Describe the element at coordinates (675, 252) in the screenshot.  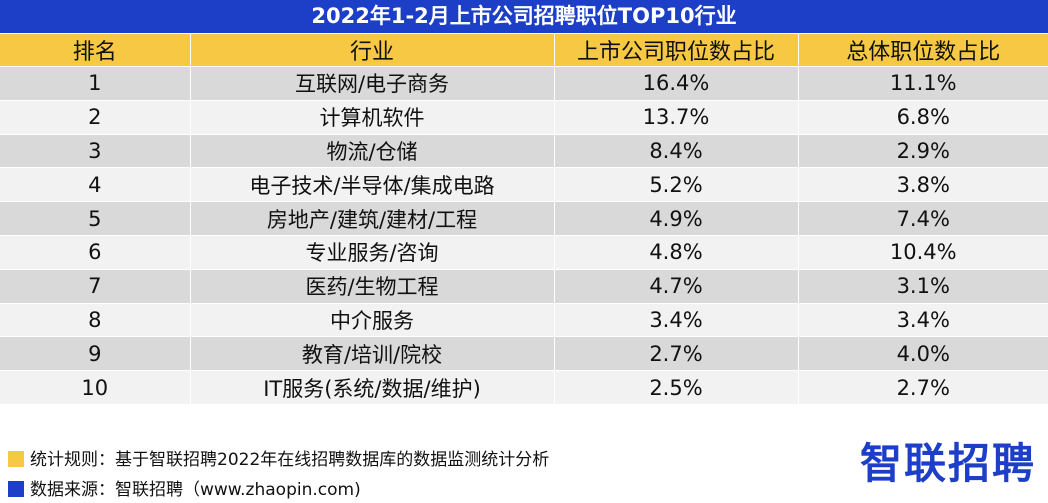
I see `listed-share-cell: 4.8%` at that location.